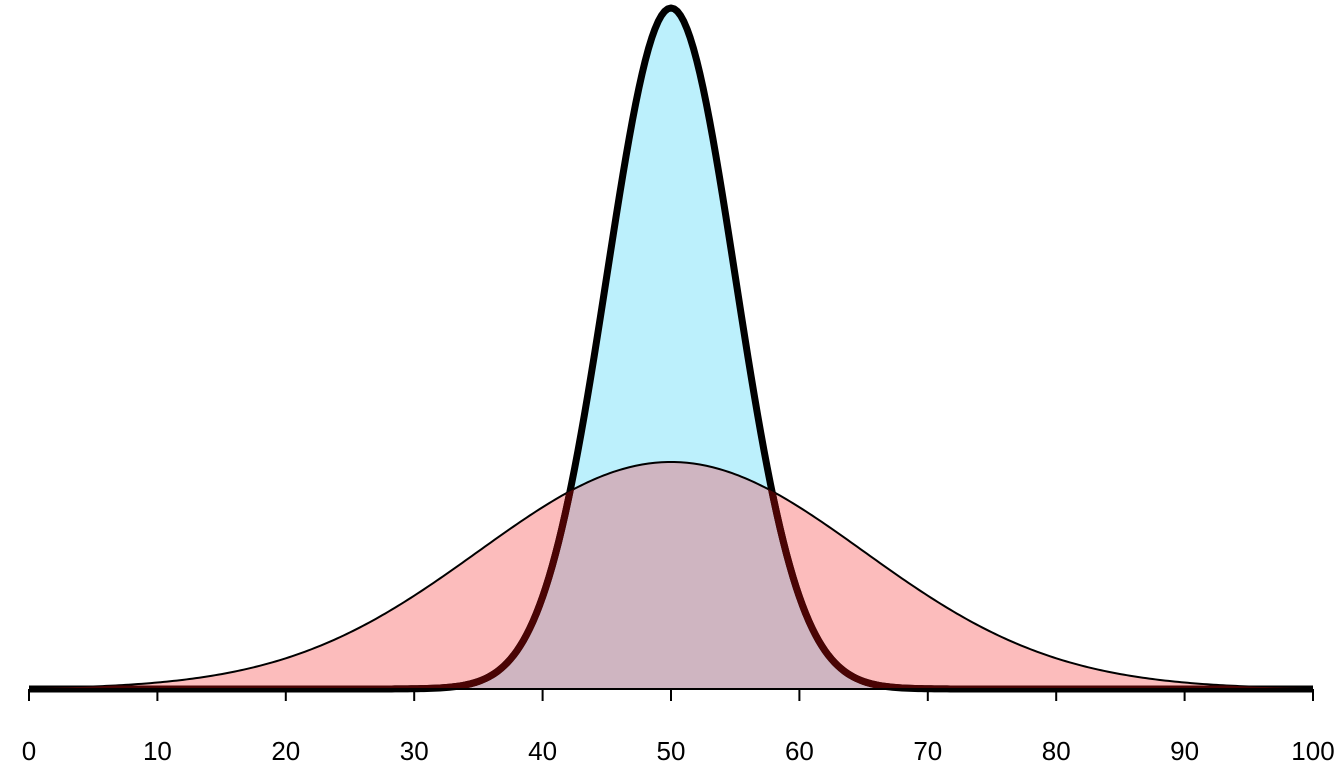 The height and width of the screenshot is (768, 1344). Describe the element at coordinates (927, 751) in the screenshot. I see `x-tick-label: 70` at that location.